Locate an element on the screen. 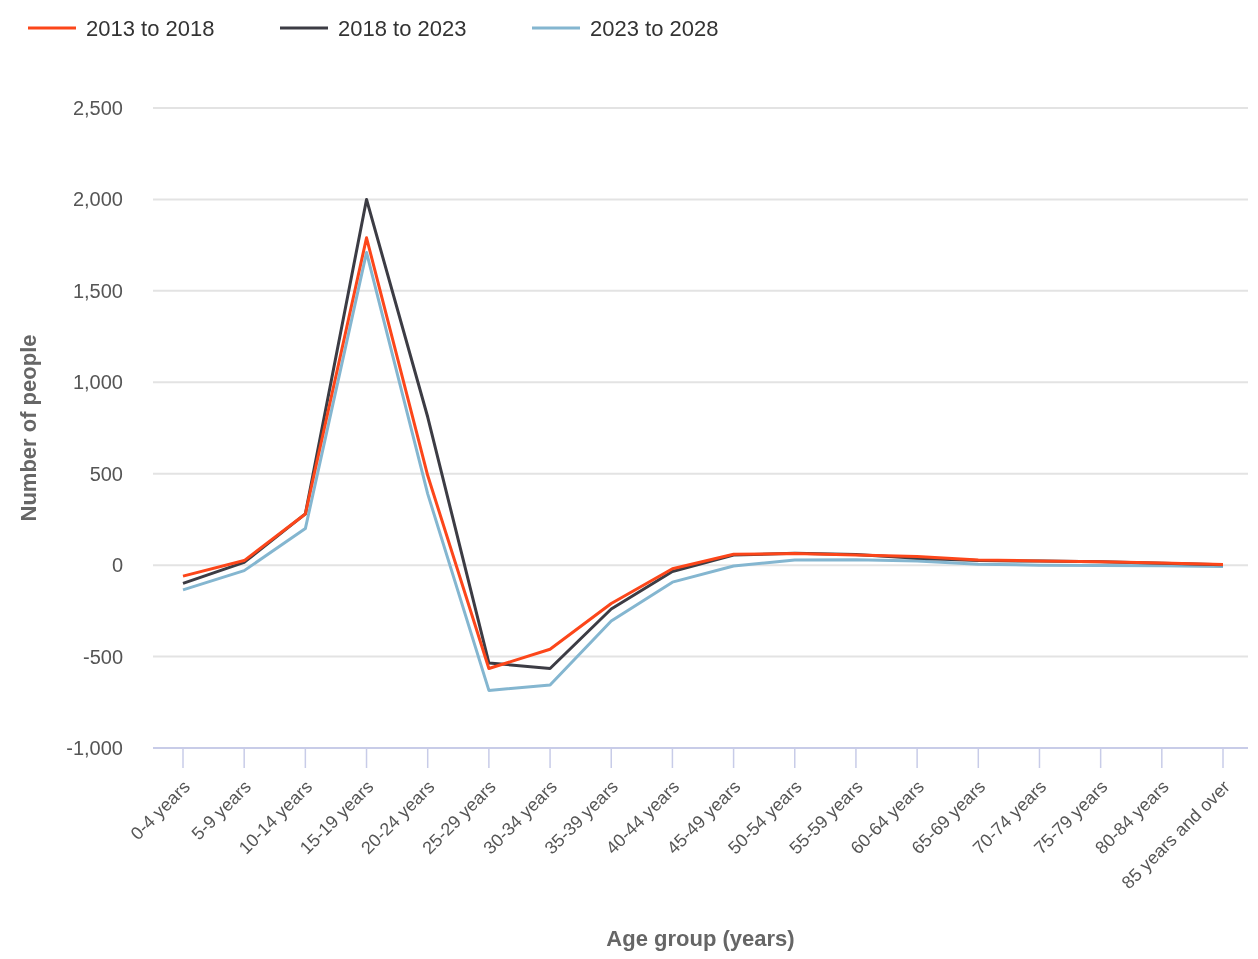  y-tick-label: 2,500 is located at coordinates (97, 108).